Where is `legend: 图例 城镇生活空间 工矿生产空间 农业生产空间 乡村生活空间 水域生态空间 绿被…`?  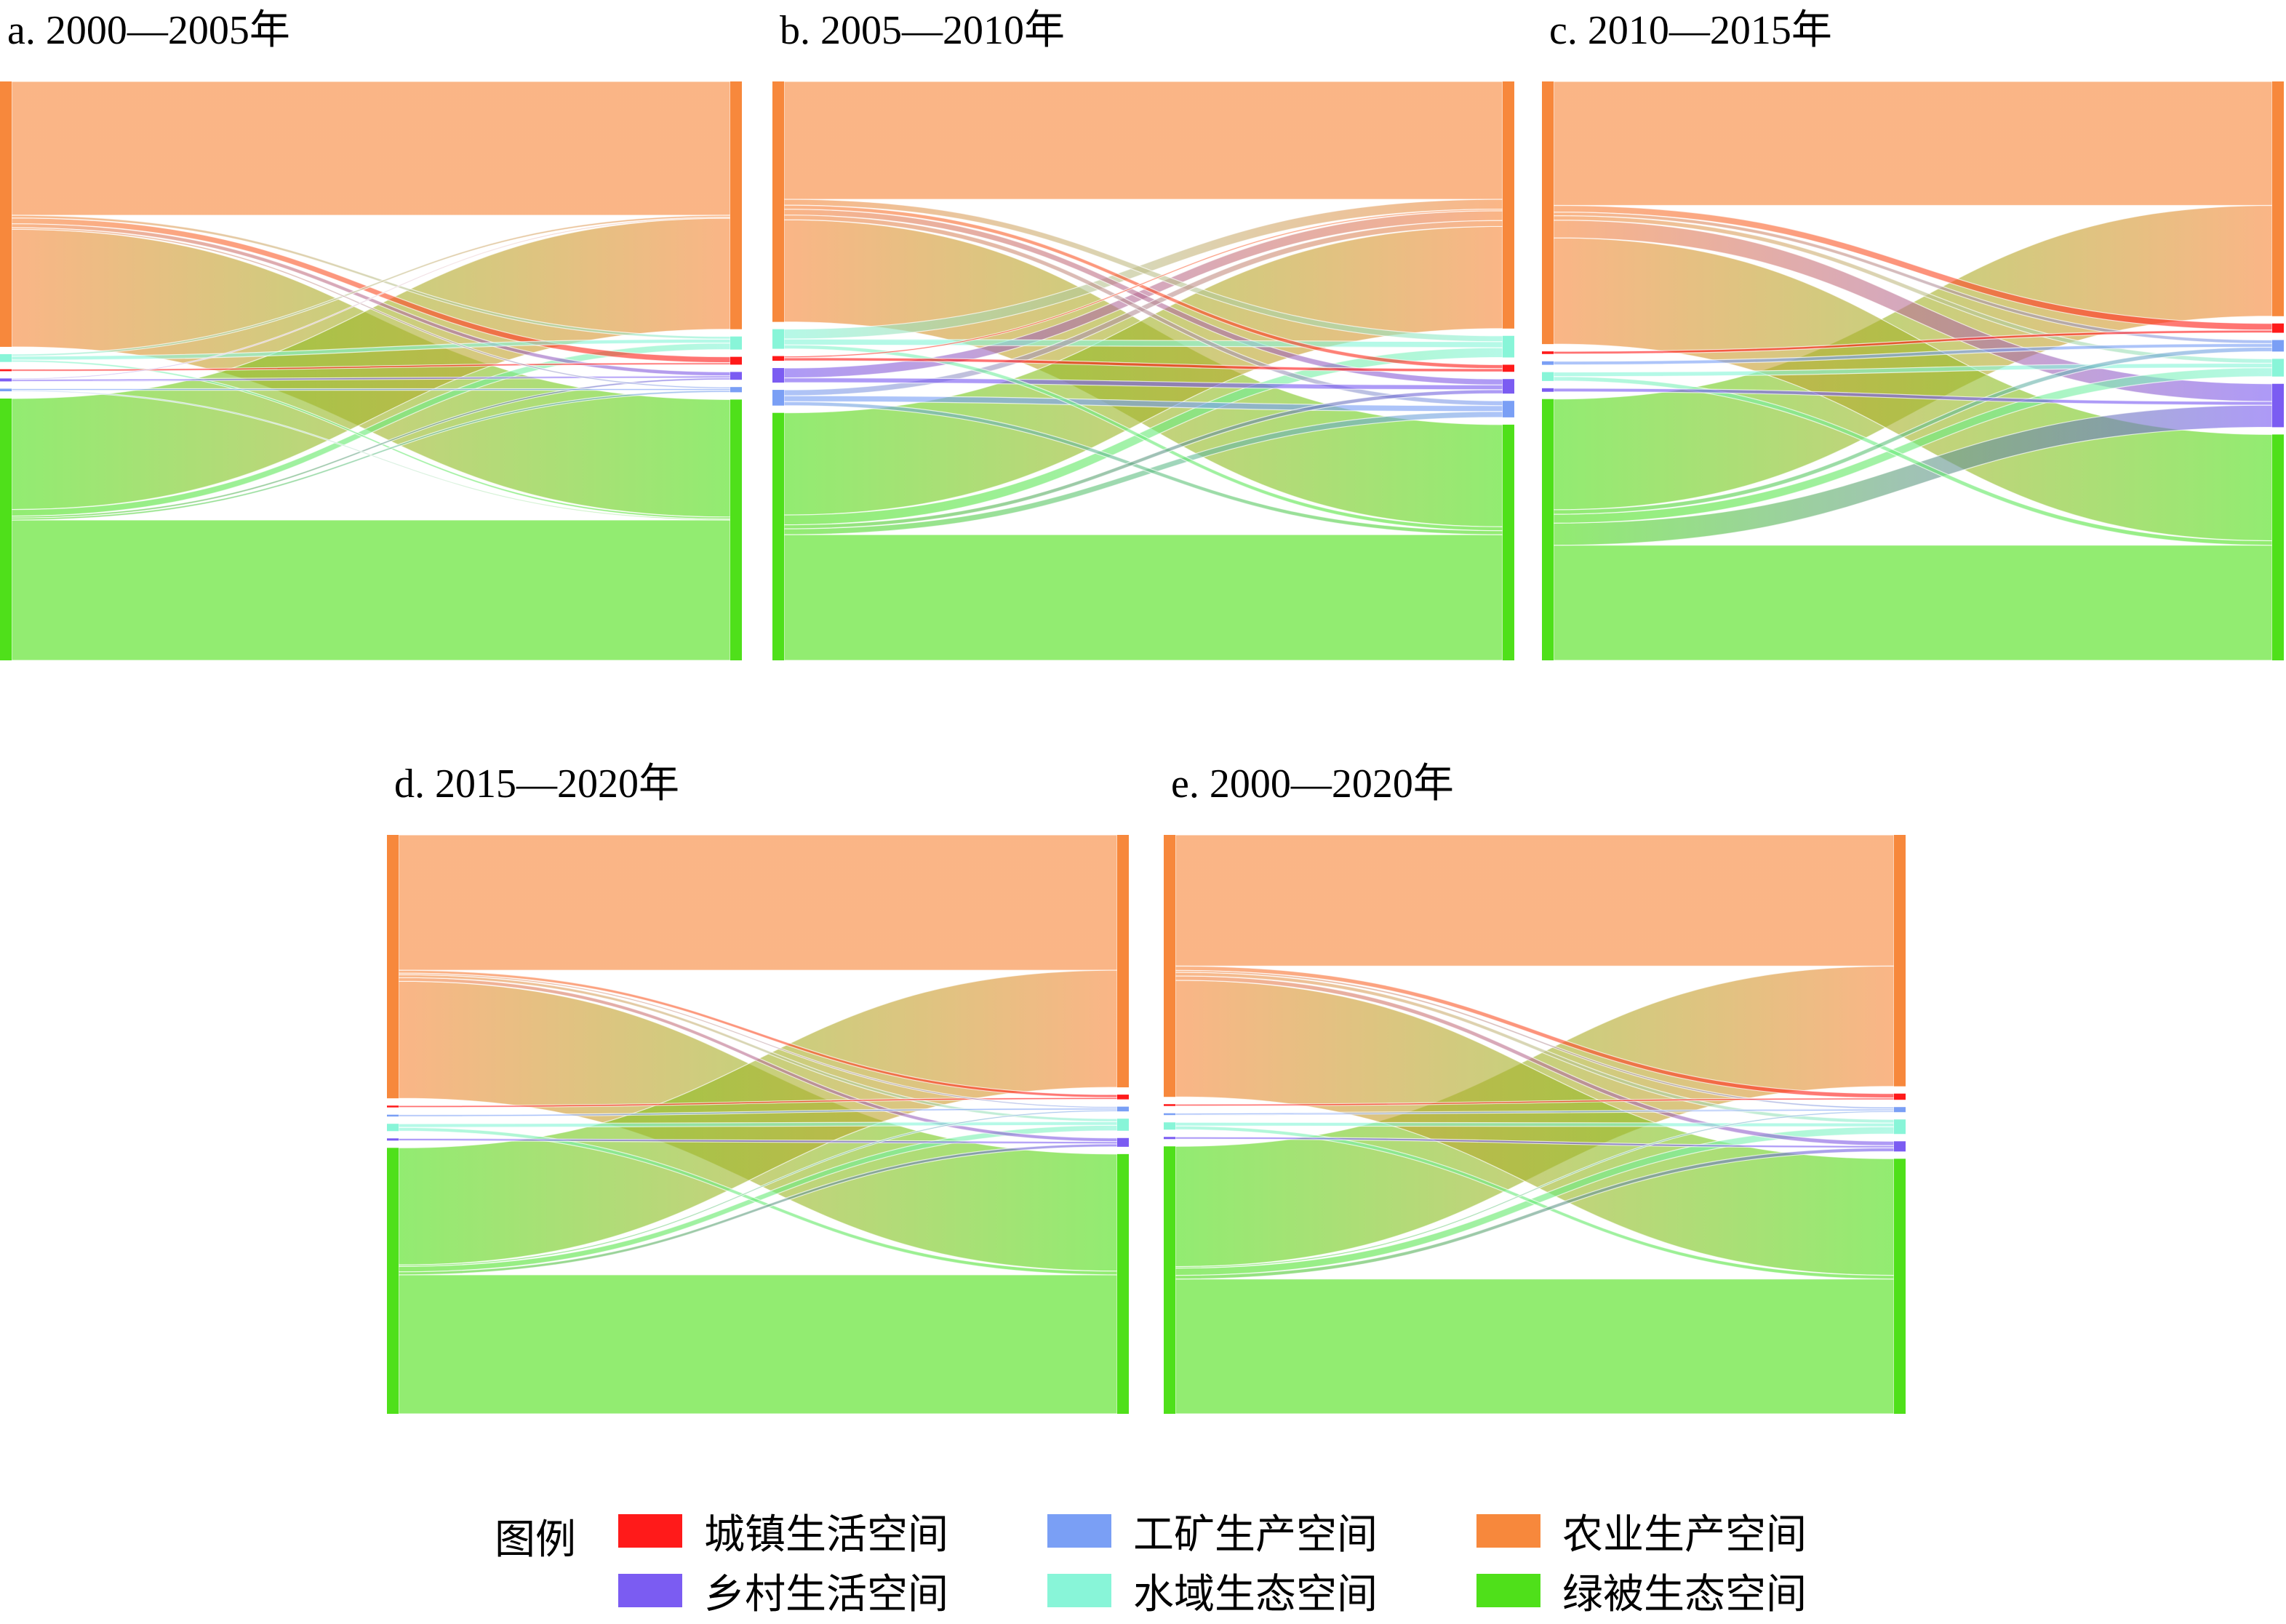
legend: 图例 城镇生活空间 工矿生产空间 农业生产空间 乡村生活空间 水域生态空间 绿被… is located at coordinates (1222, 1560).